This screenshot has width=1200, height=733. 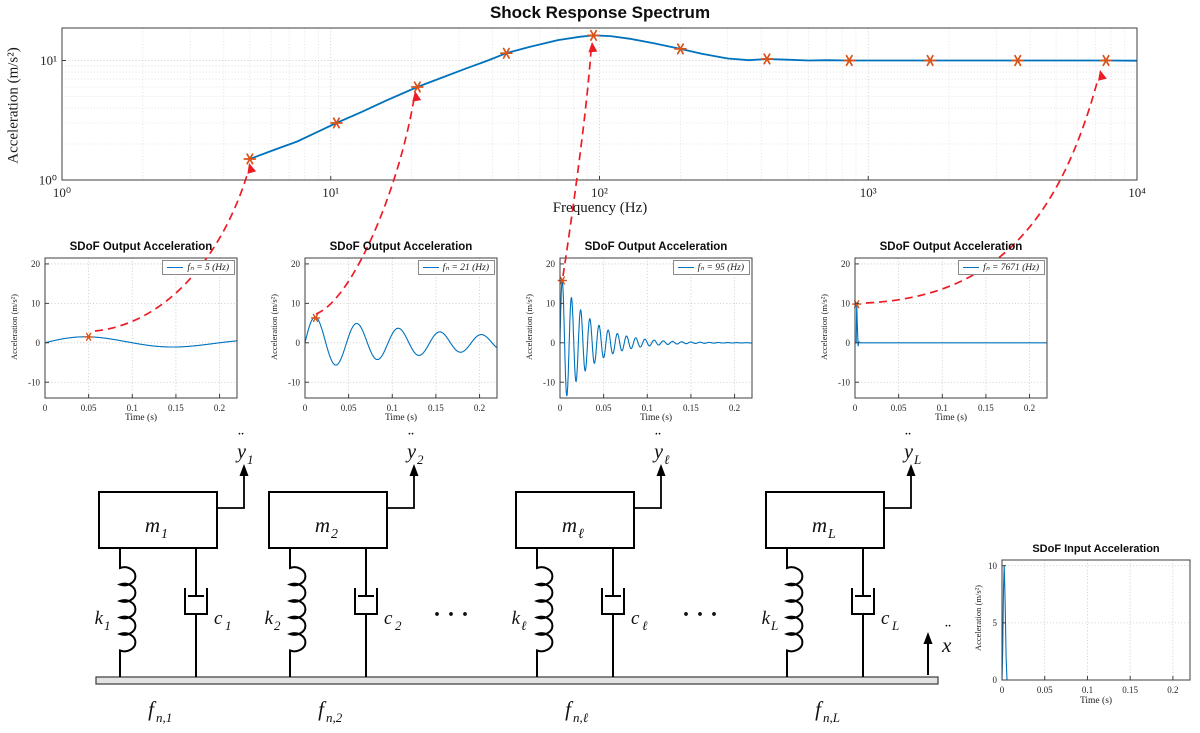 What do you see at coordinates (133, 335) in the screenshot?
I see `chart-sdof1: 0 0.05 0.1 0.15 0.2 -10 0 10 20` at bounding box center [133, 335].